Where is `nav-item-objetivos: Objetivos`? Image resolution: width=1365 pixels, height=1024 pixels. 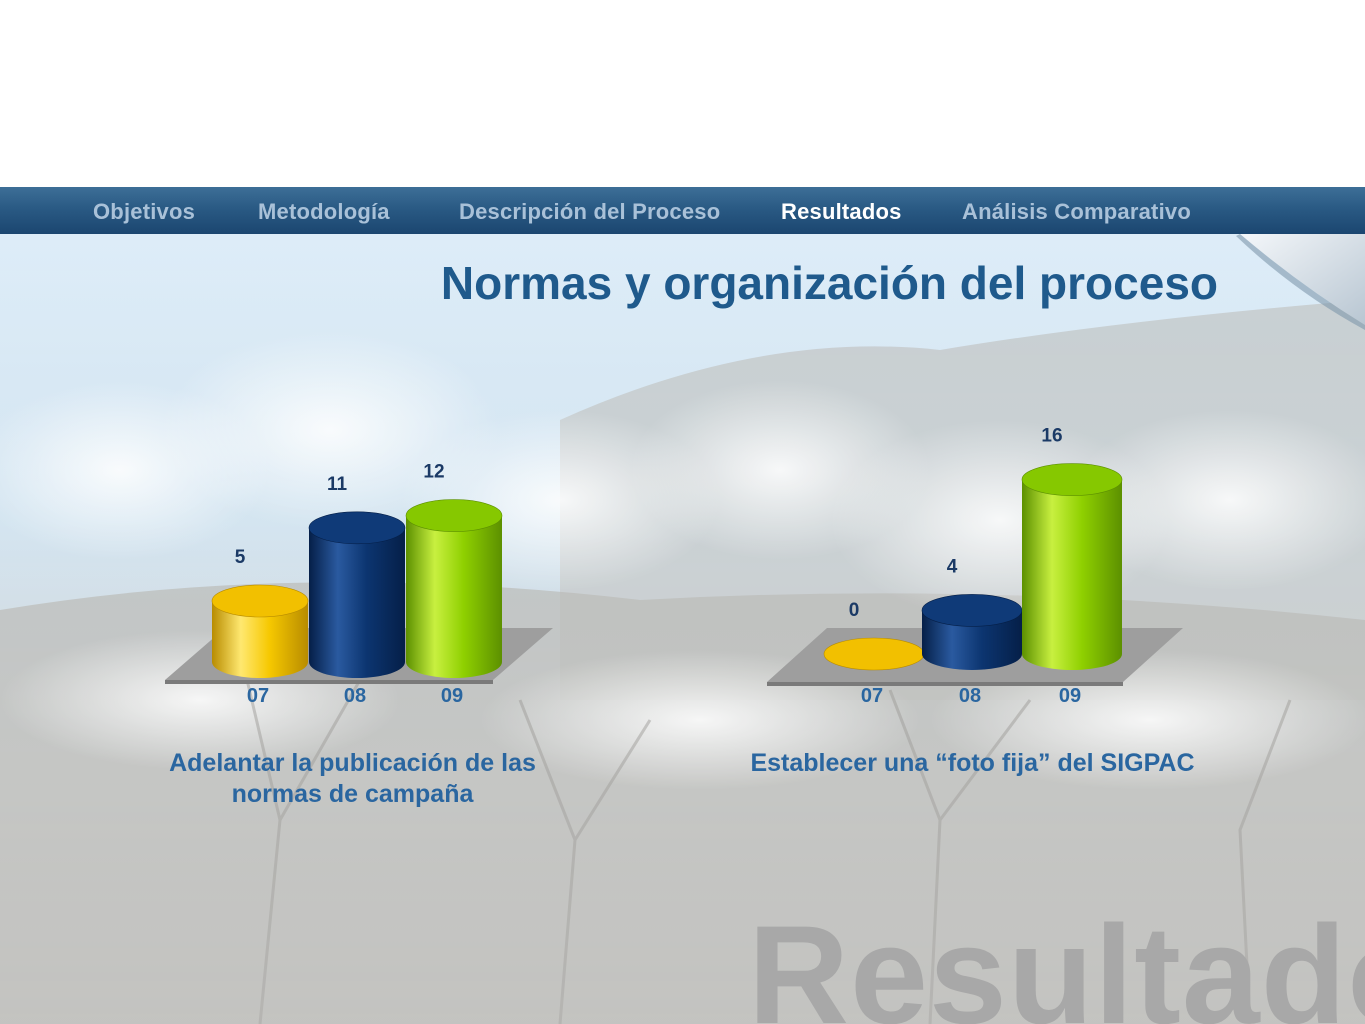
nav-item-objetivos: Objetivos is located at coordinates (144, 211).